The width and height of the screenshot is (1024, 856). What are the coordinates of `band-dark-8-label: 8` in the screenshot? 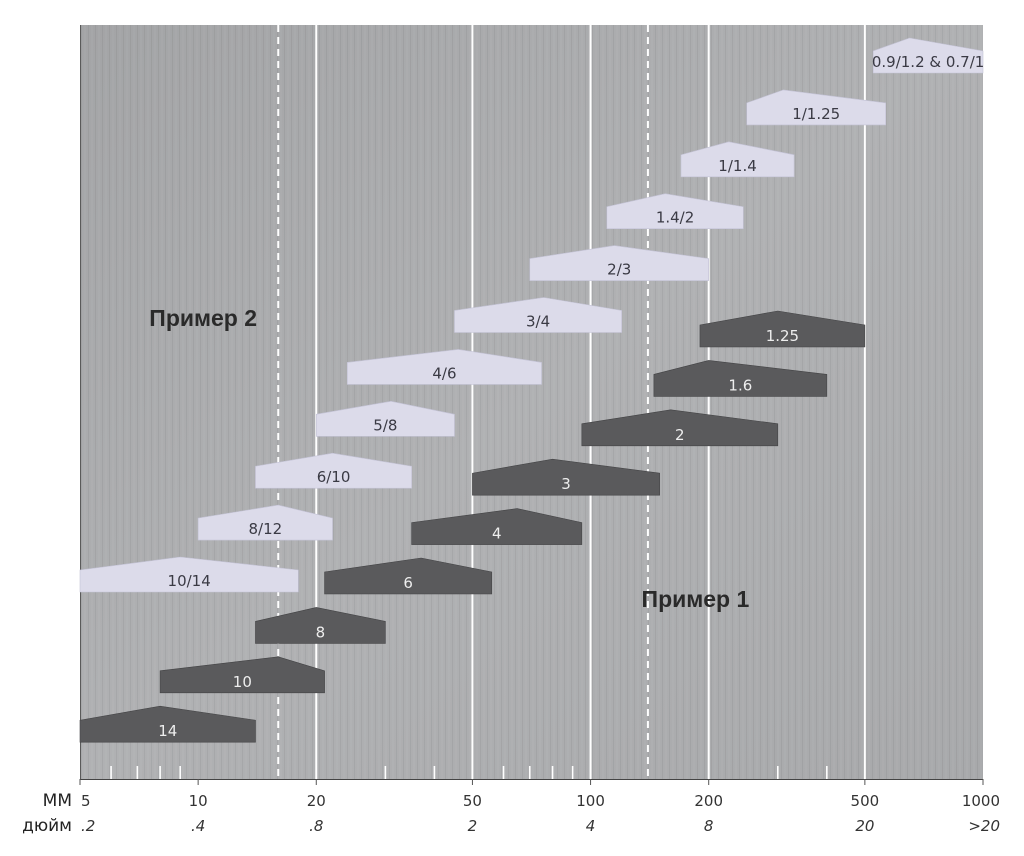 It's located at (321, 632).